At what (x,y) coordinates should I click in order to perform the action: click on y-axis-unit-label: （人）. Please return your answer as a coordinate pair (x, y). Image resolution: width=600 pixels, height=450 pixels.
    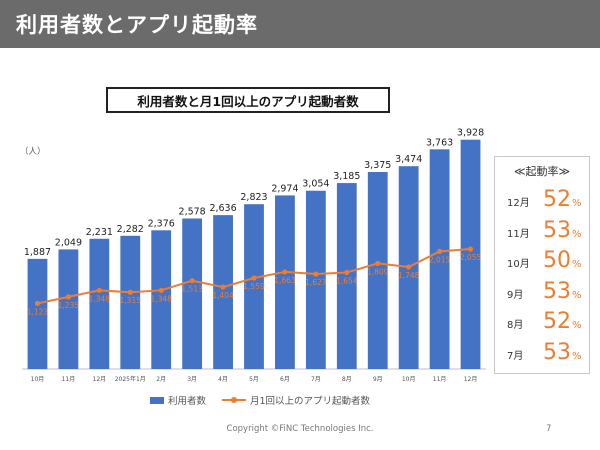
    Looking at the image, I should click on (33, 151).